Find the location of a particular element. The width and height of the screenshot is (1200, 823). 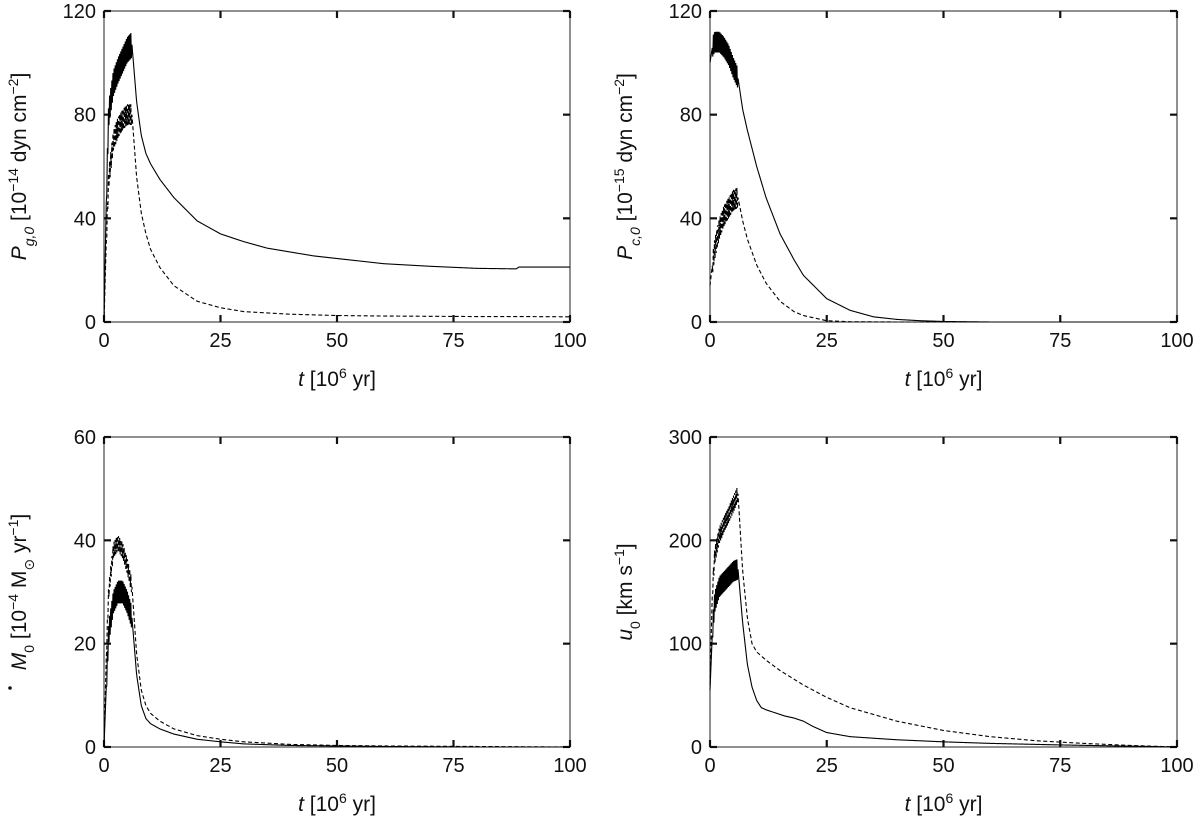

y-tick-label: 20 is located at coordinates (85, 645).